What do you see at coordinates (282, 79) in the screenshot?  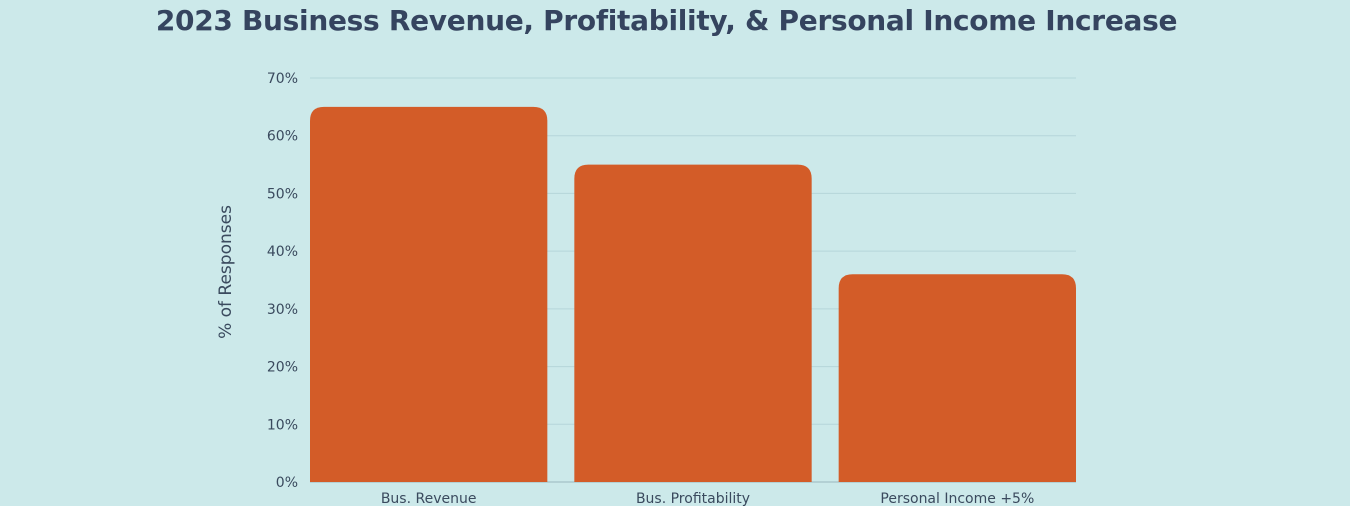 I see `y-tick-label: 70%` at bounding box center [282, 79].